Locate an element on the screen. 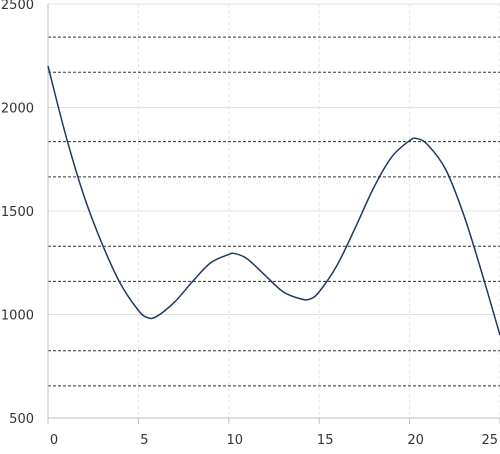  x-tick-label: 15 is located at coordinates (325, 440).